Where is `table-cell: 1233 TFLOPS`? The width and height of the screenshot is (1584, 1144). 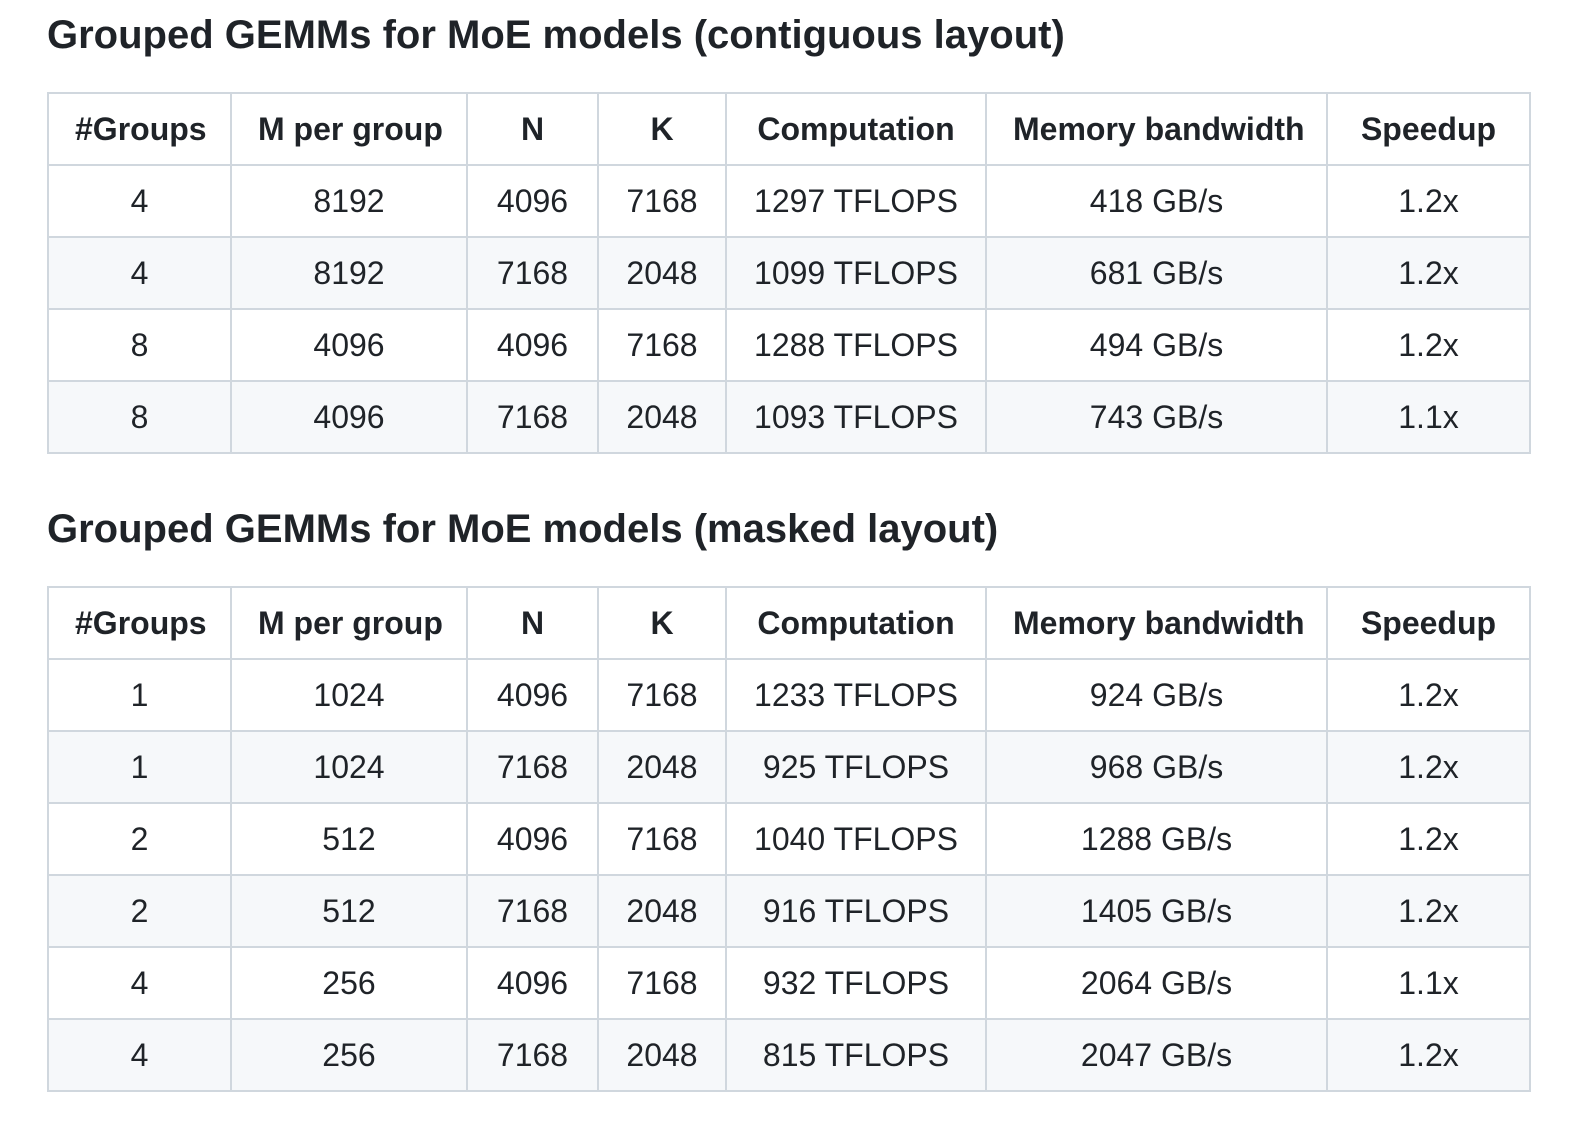
table-cell: 1233 TFLOPS is located at coordinates (856, 695).